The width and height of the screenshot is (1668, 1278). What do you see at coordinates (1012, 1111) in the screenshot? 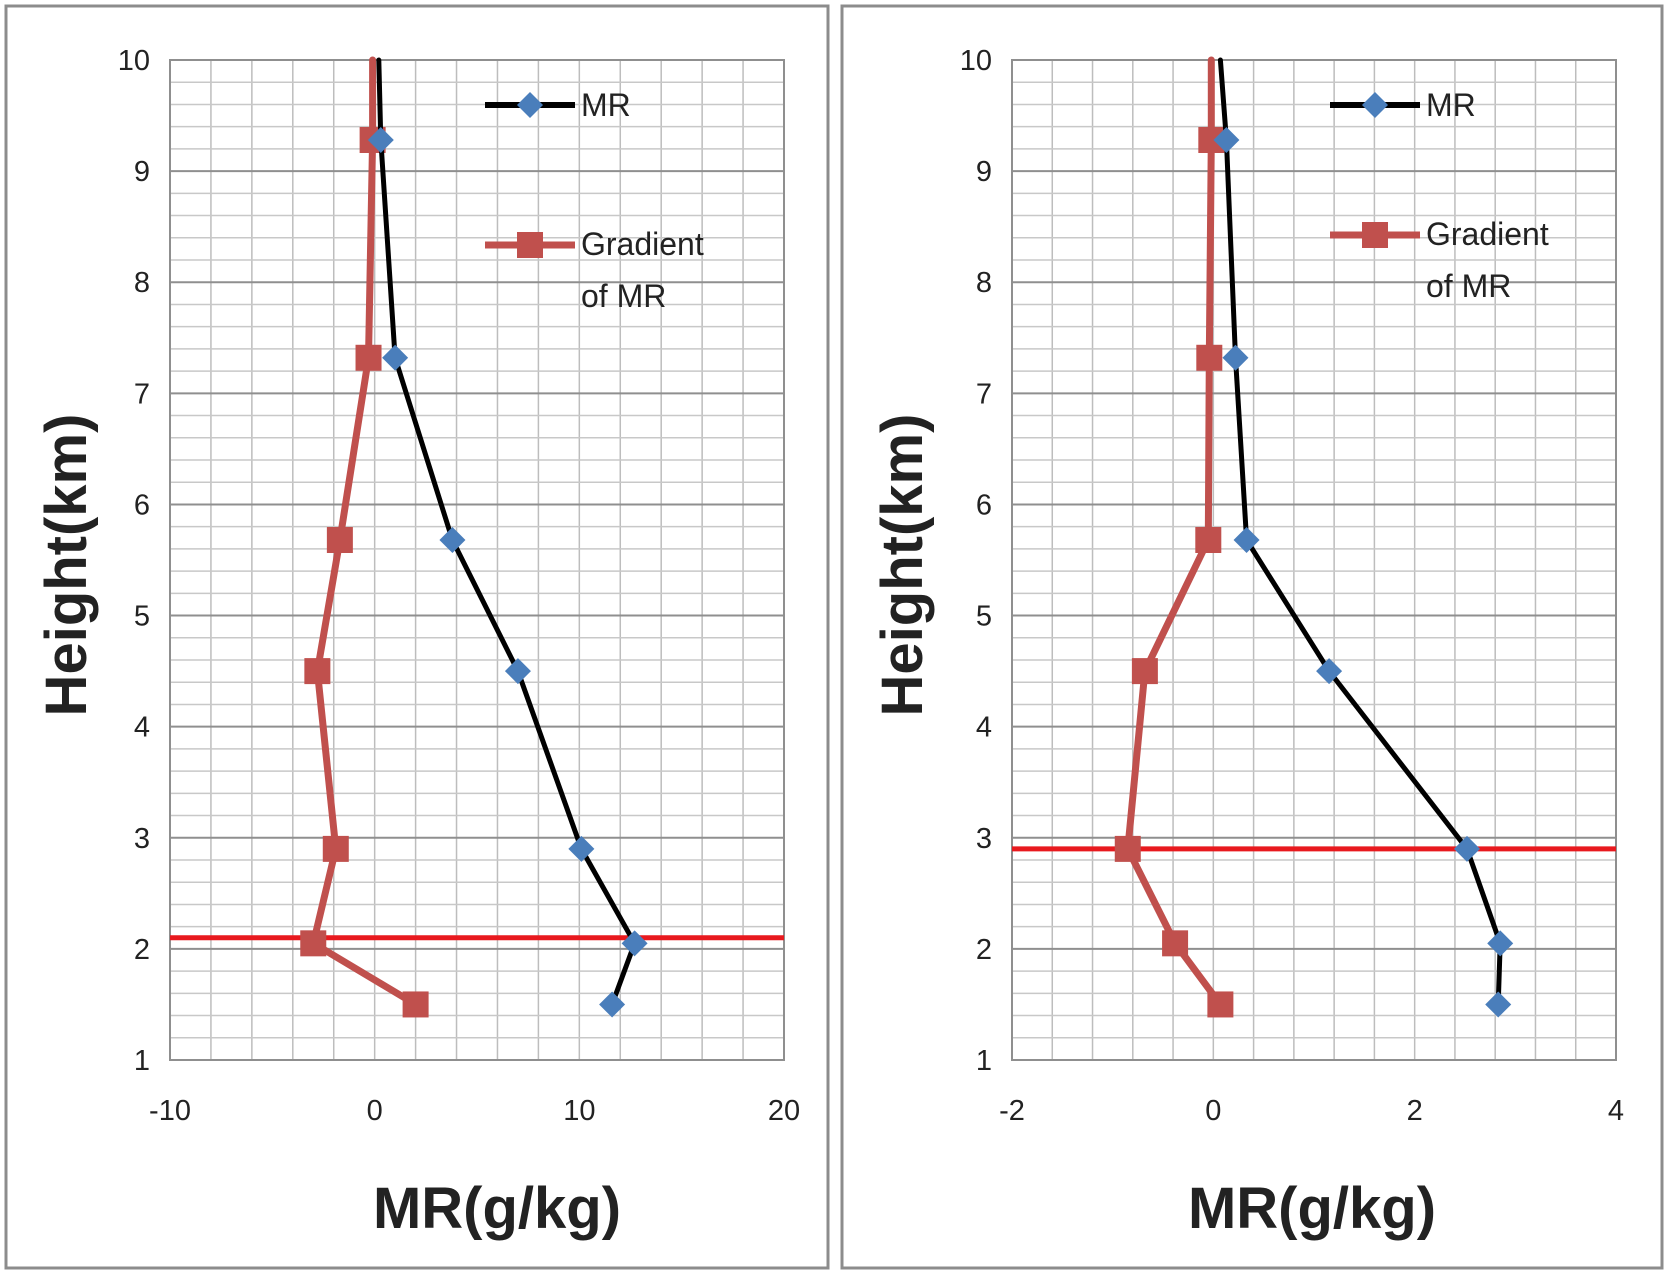
I see `x-tick-label: -2` at bounding box center [1012, 1111].